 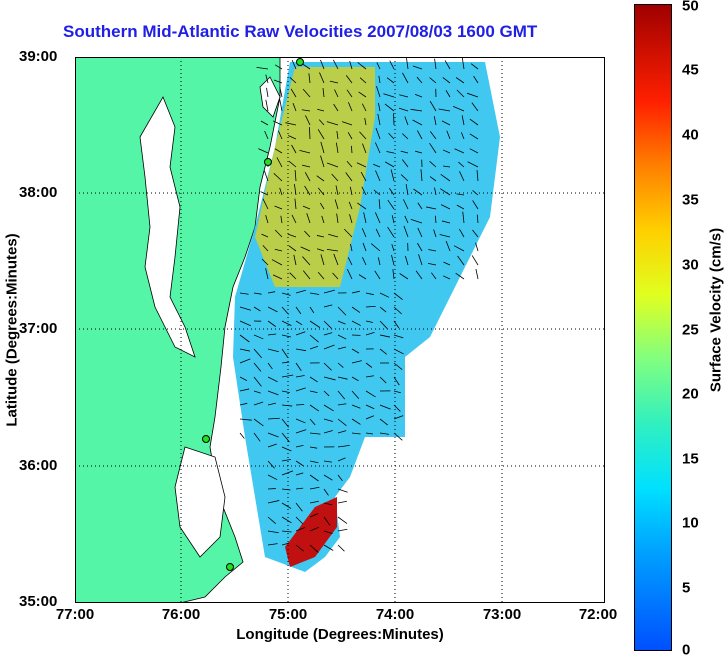 What do you see at coordinates (690, 265) in the screenshot?
I see `colorbar-tick: 30` at bounding box center [690, 265].